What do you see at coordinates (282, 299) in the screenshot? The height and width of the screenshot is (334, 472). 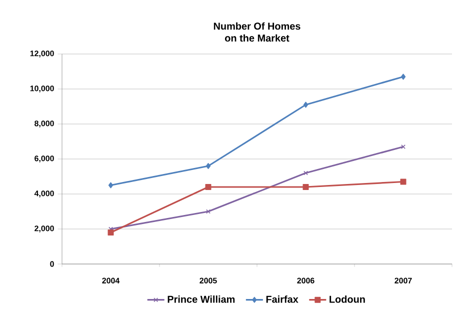 I see `legend-label: Fairfax` at bounding box center [282, 299].